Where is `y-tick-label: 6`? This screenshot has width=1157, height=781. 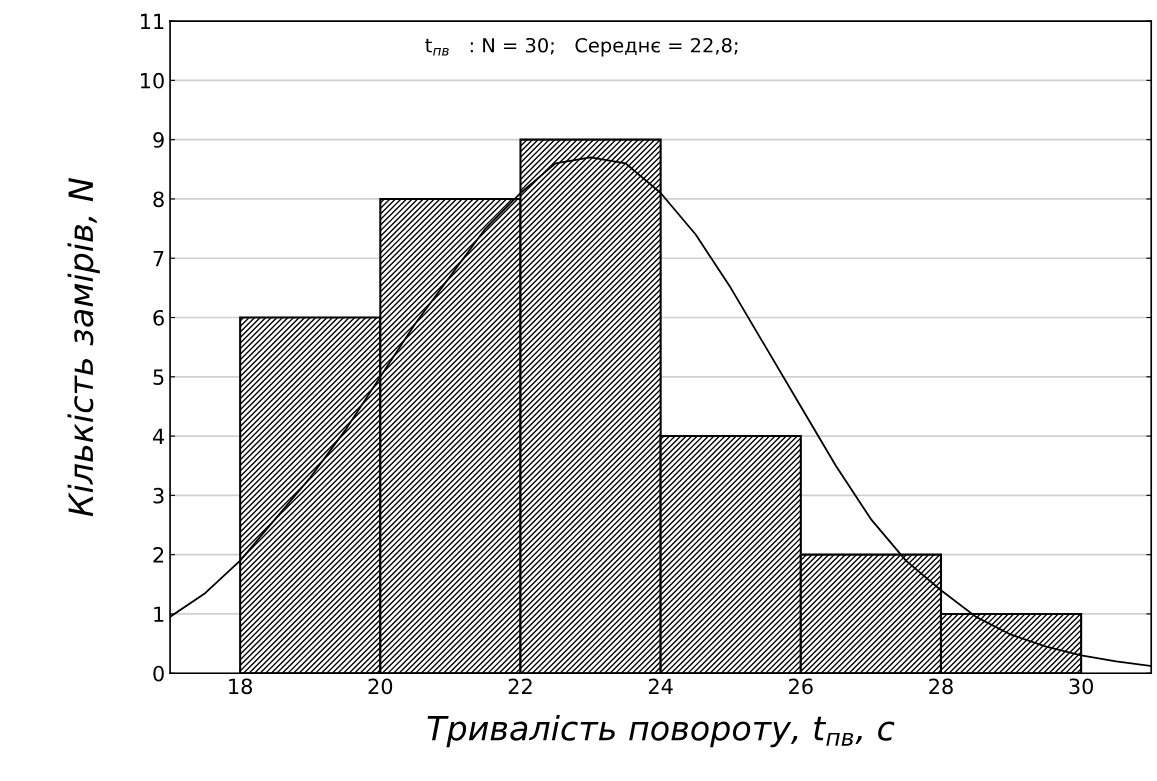 y-tick-label: 6 is located at coordinates (158, 317).